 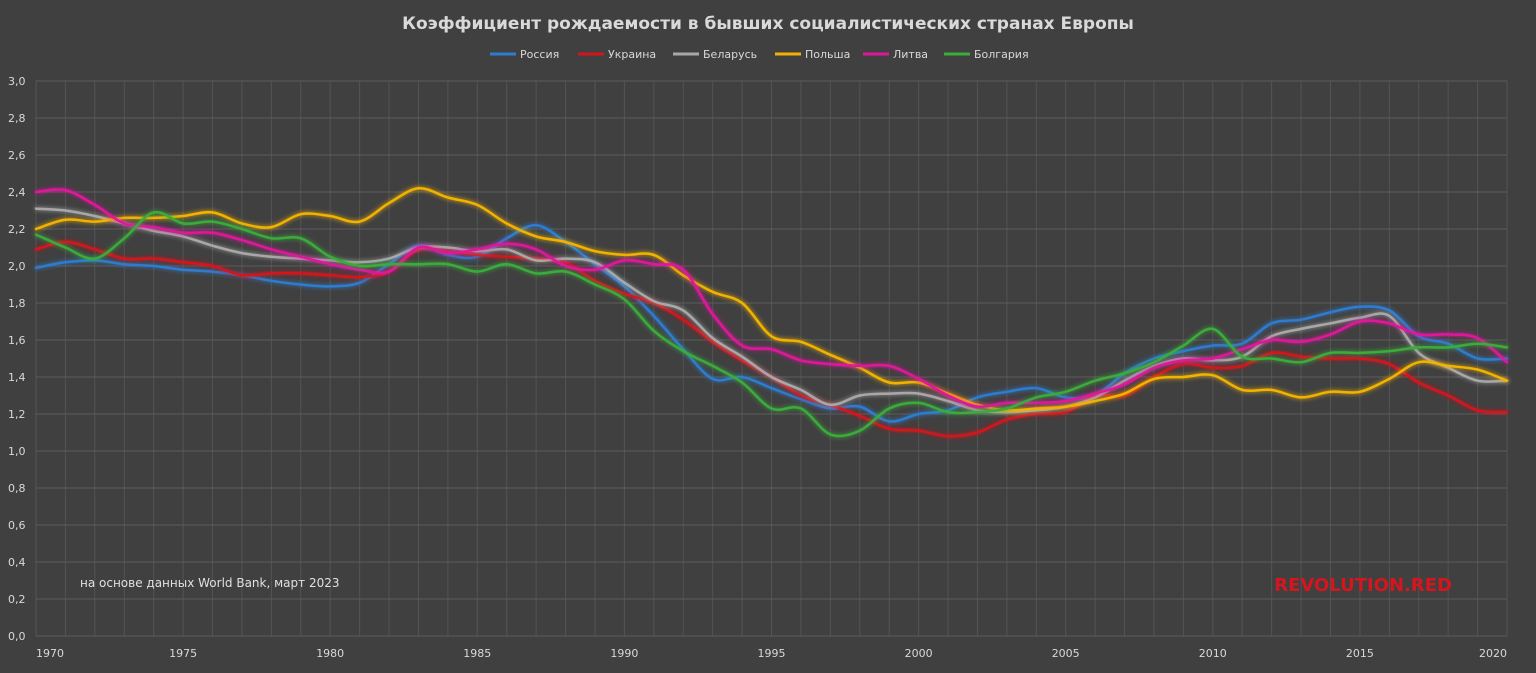 What do you see at coordinates (730, 54) in the screenshot?
I see `legend-label: Беларусь` at bounding box center [730, 54].